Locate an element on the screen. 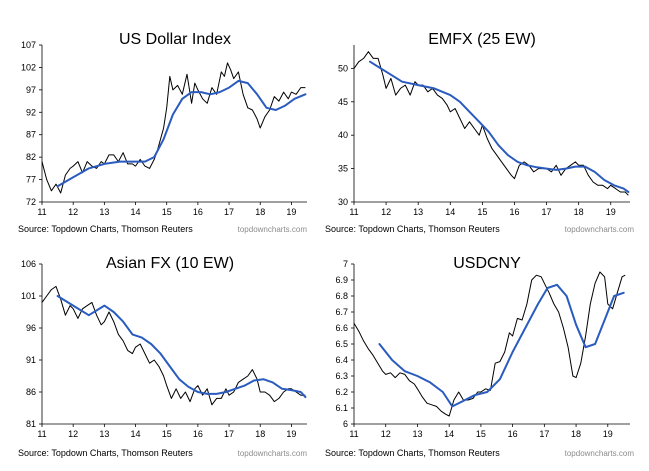 This screenshot has height=471, width=649. y-tick-label: 6.4 is located at coordinates (341, 360).